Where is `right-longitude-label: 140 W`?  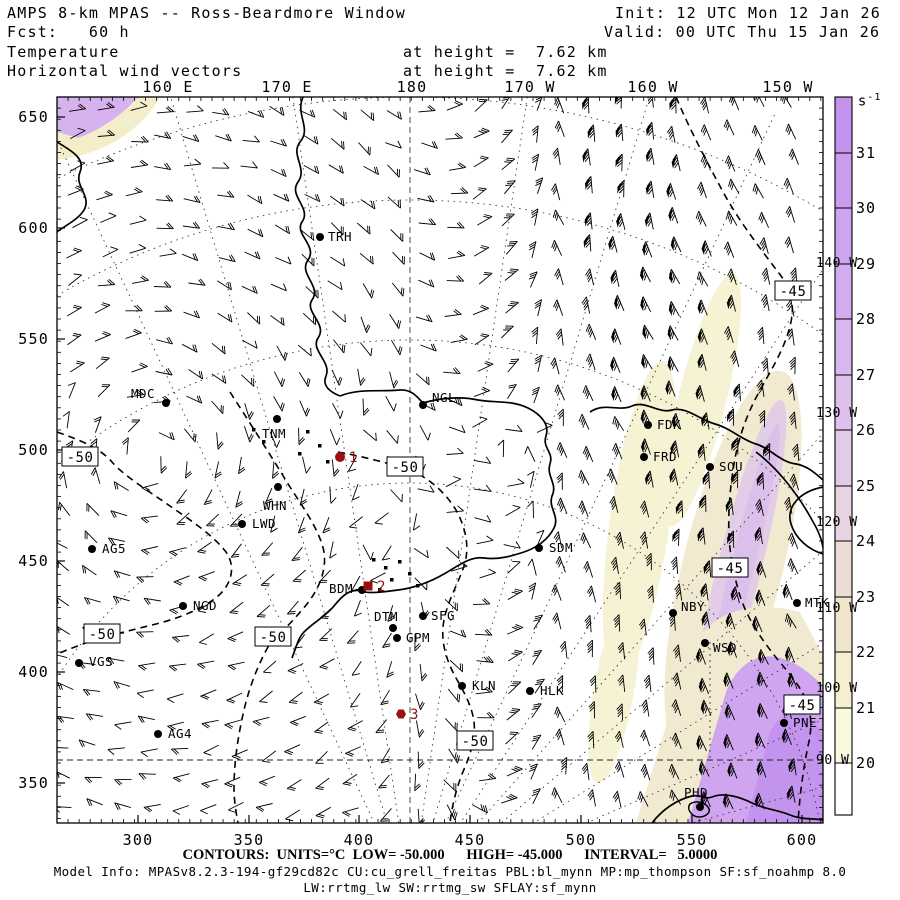
right-longitude-label: 140 W is located at coordinates (837, 263).